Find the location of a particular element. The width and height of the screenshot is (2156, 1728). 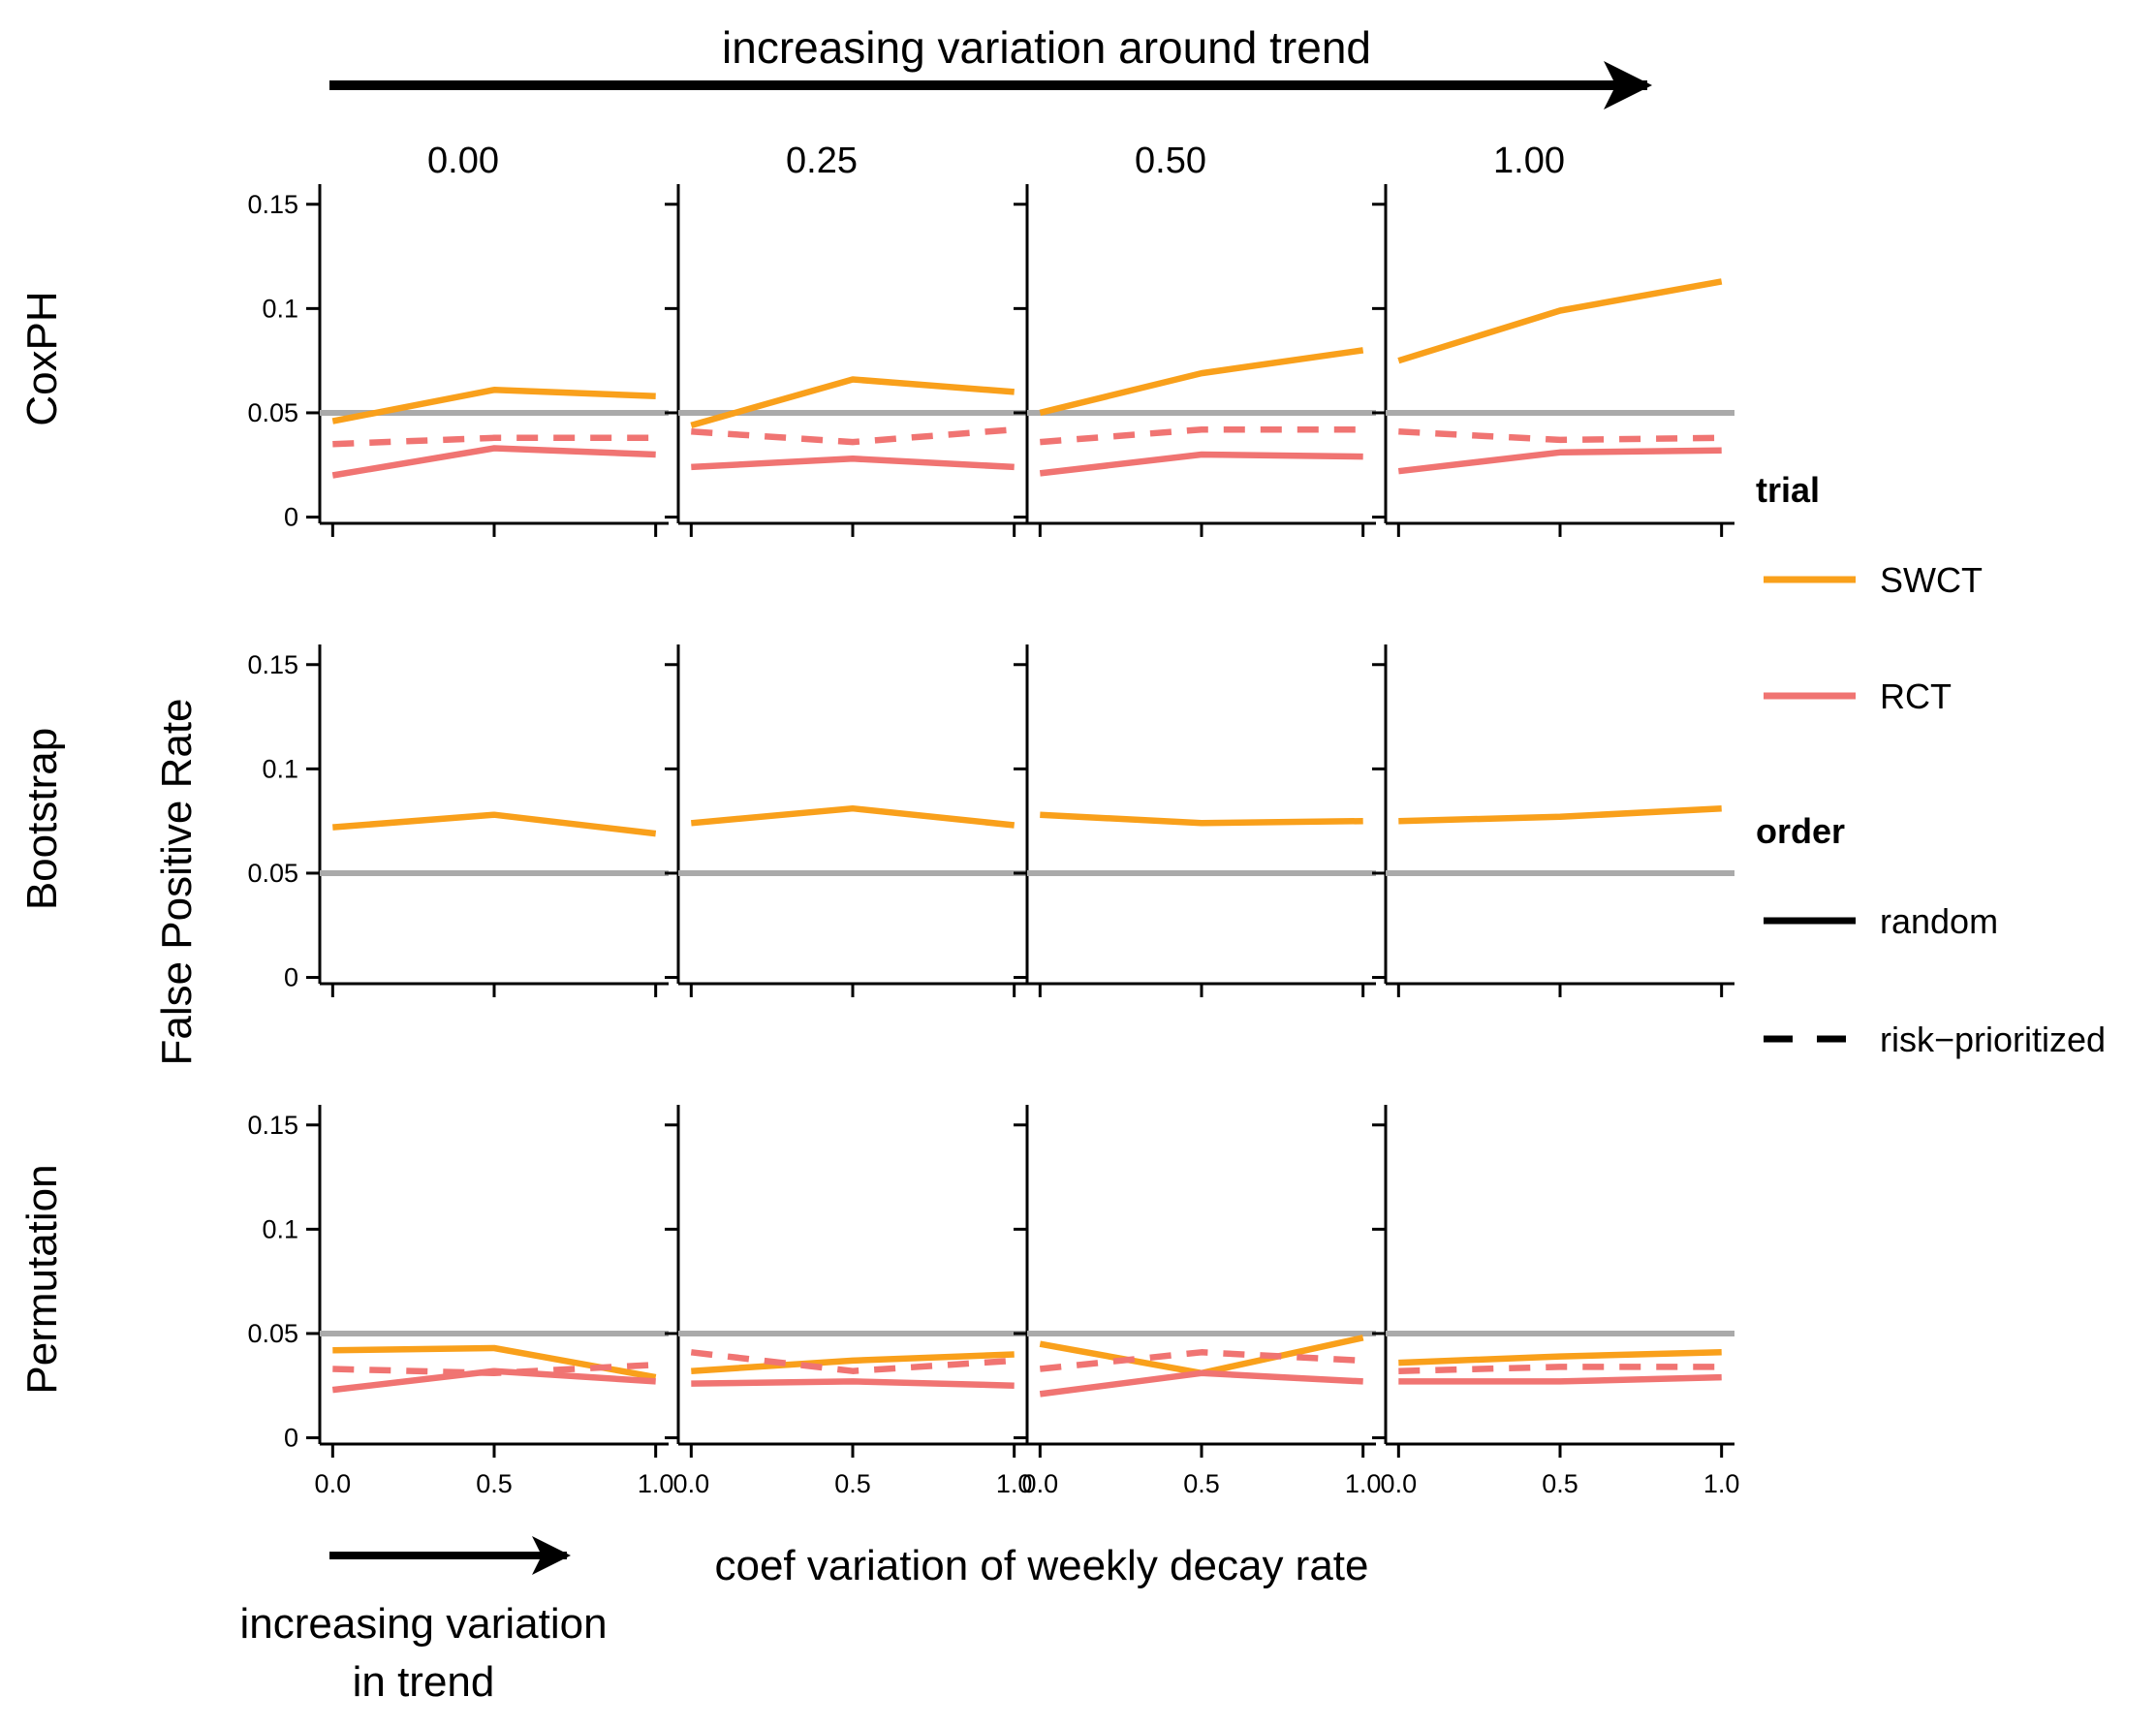

bottom-caption-line: increasing variation is located at coordinates (423, 1624).